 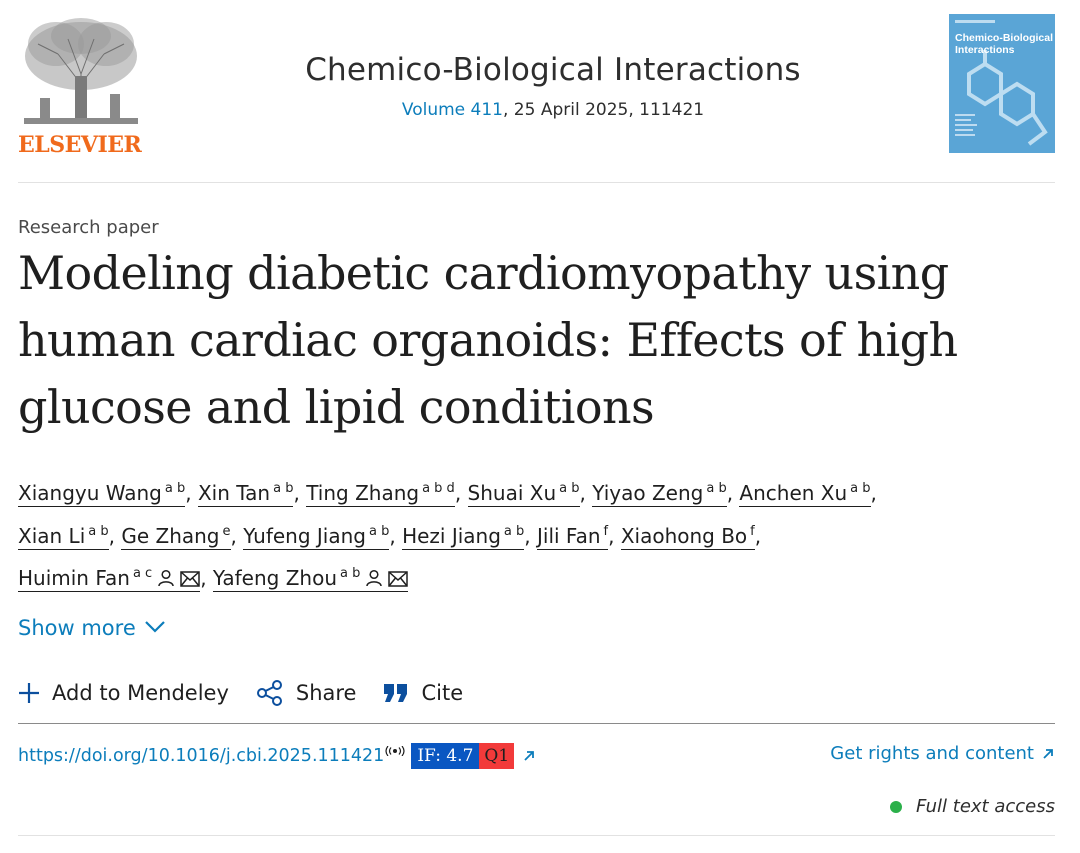 I want to click on cover-title: Chemico-Biological Interactions, so click(x=1004, y=44).